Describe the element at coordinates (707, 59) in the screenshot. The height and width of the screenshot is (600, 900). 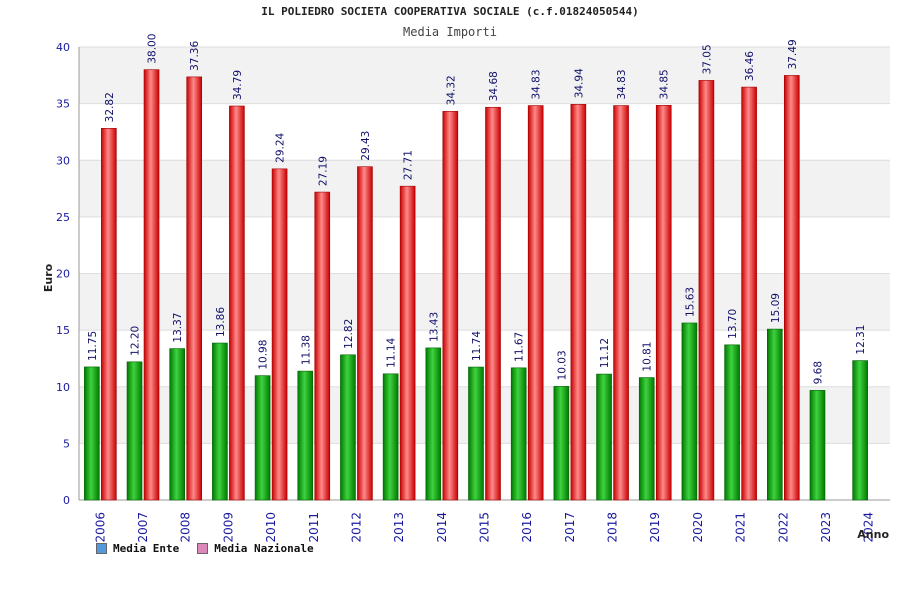
I see `data-label-media-nazionale: 37.05` at that location.